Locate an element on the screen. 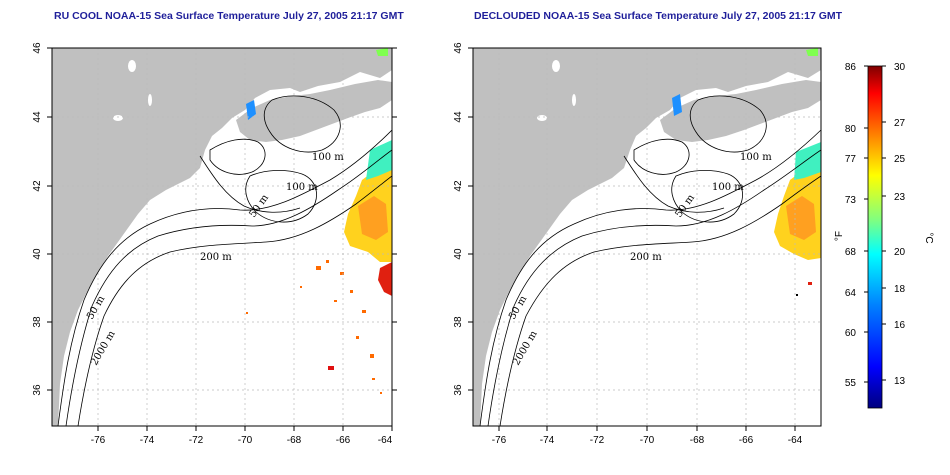 Image resolution: width=950 pixels, height=475 pixels. celsius-tick-label: 27 is located at coordinates (900, 123).